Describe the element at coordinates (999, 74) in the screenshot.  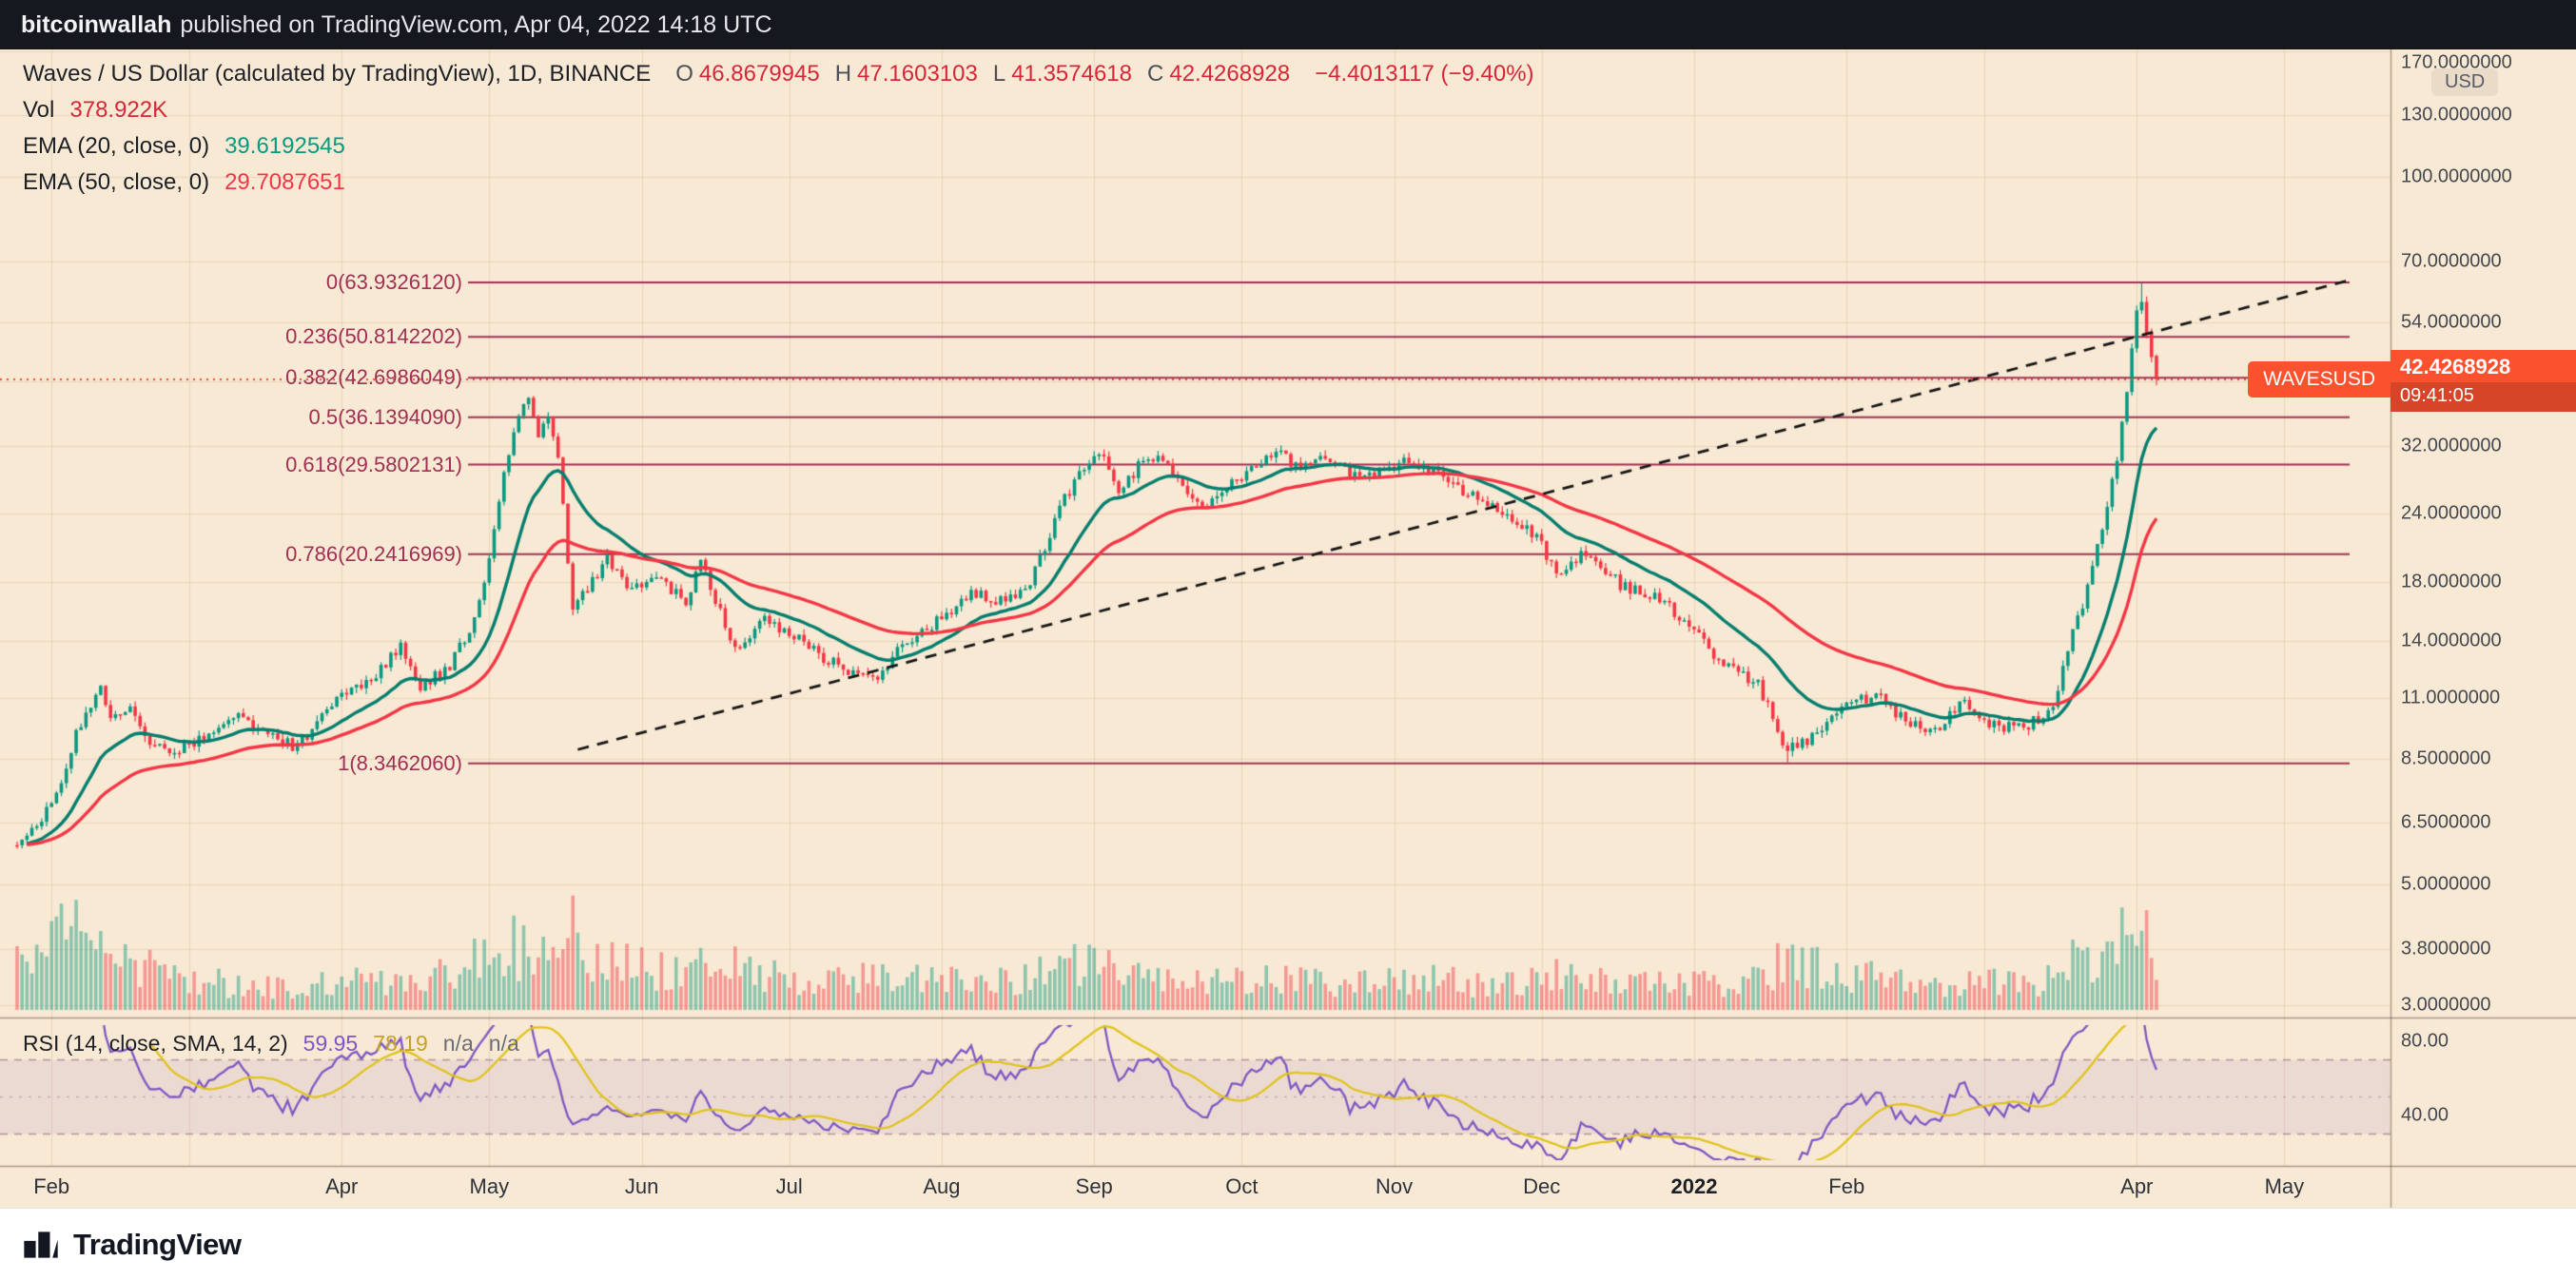
I see `ohlc-key: L` at that location.